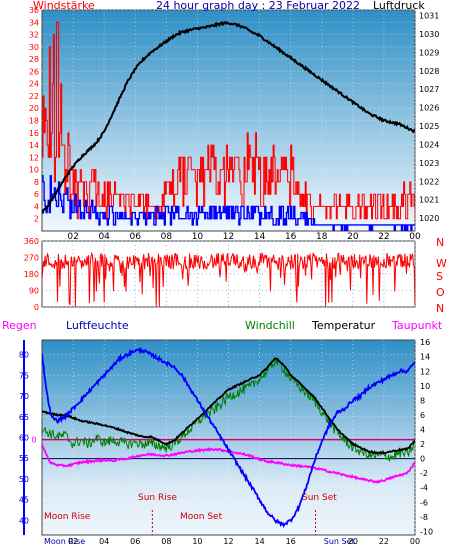  What do you see at coordinates (34, 170) in the screenshot?
I see `wind-y-tick-label: 10` at bounding box center [34, 170].